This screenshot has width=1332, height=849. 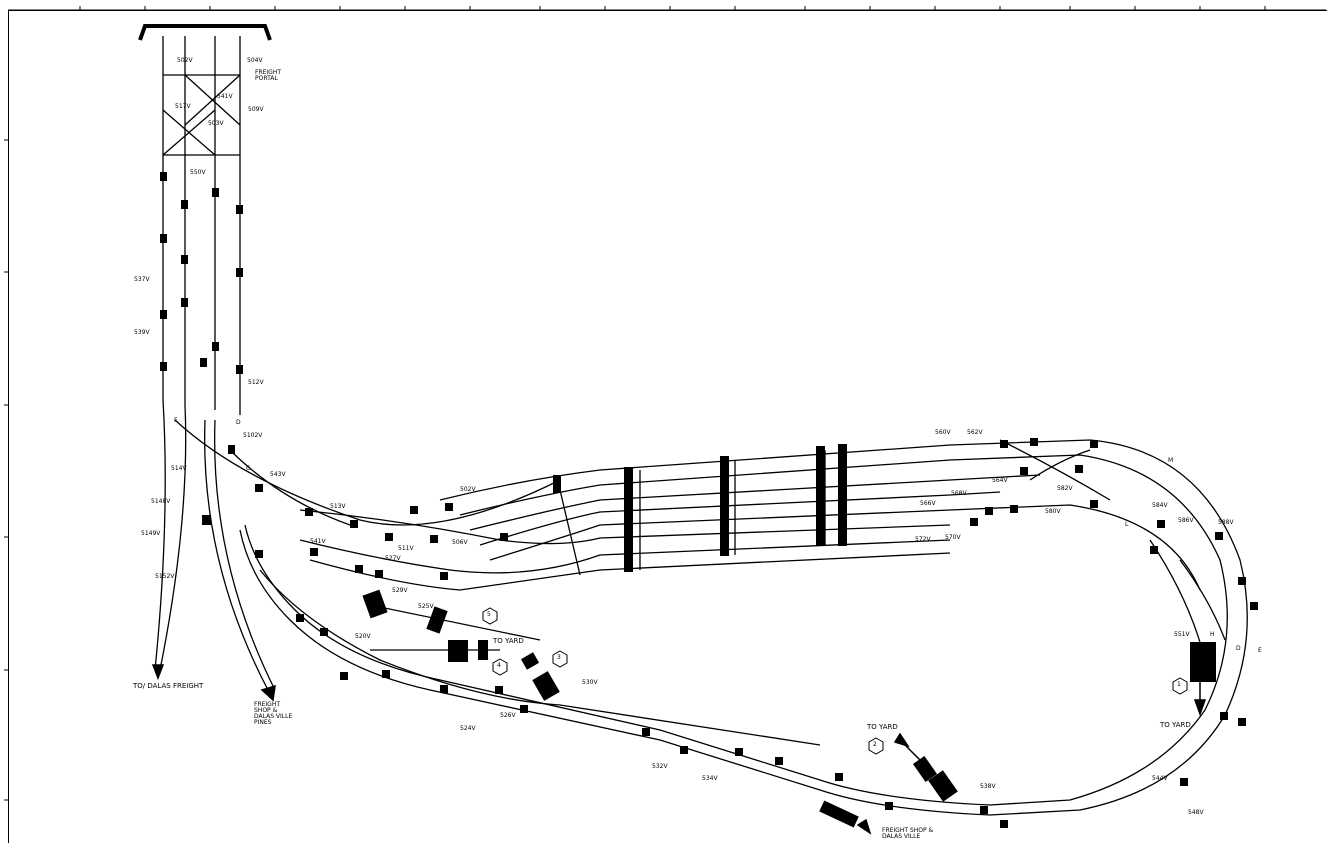 I want to click on switch-label: 584V, so click(x=1160, y=505).